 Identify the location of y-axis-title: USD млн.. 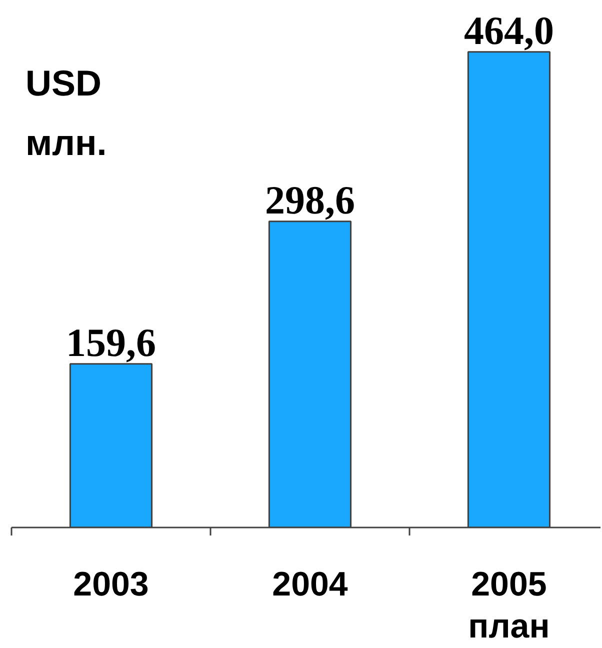
(66, 112).